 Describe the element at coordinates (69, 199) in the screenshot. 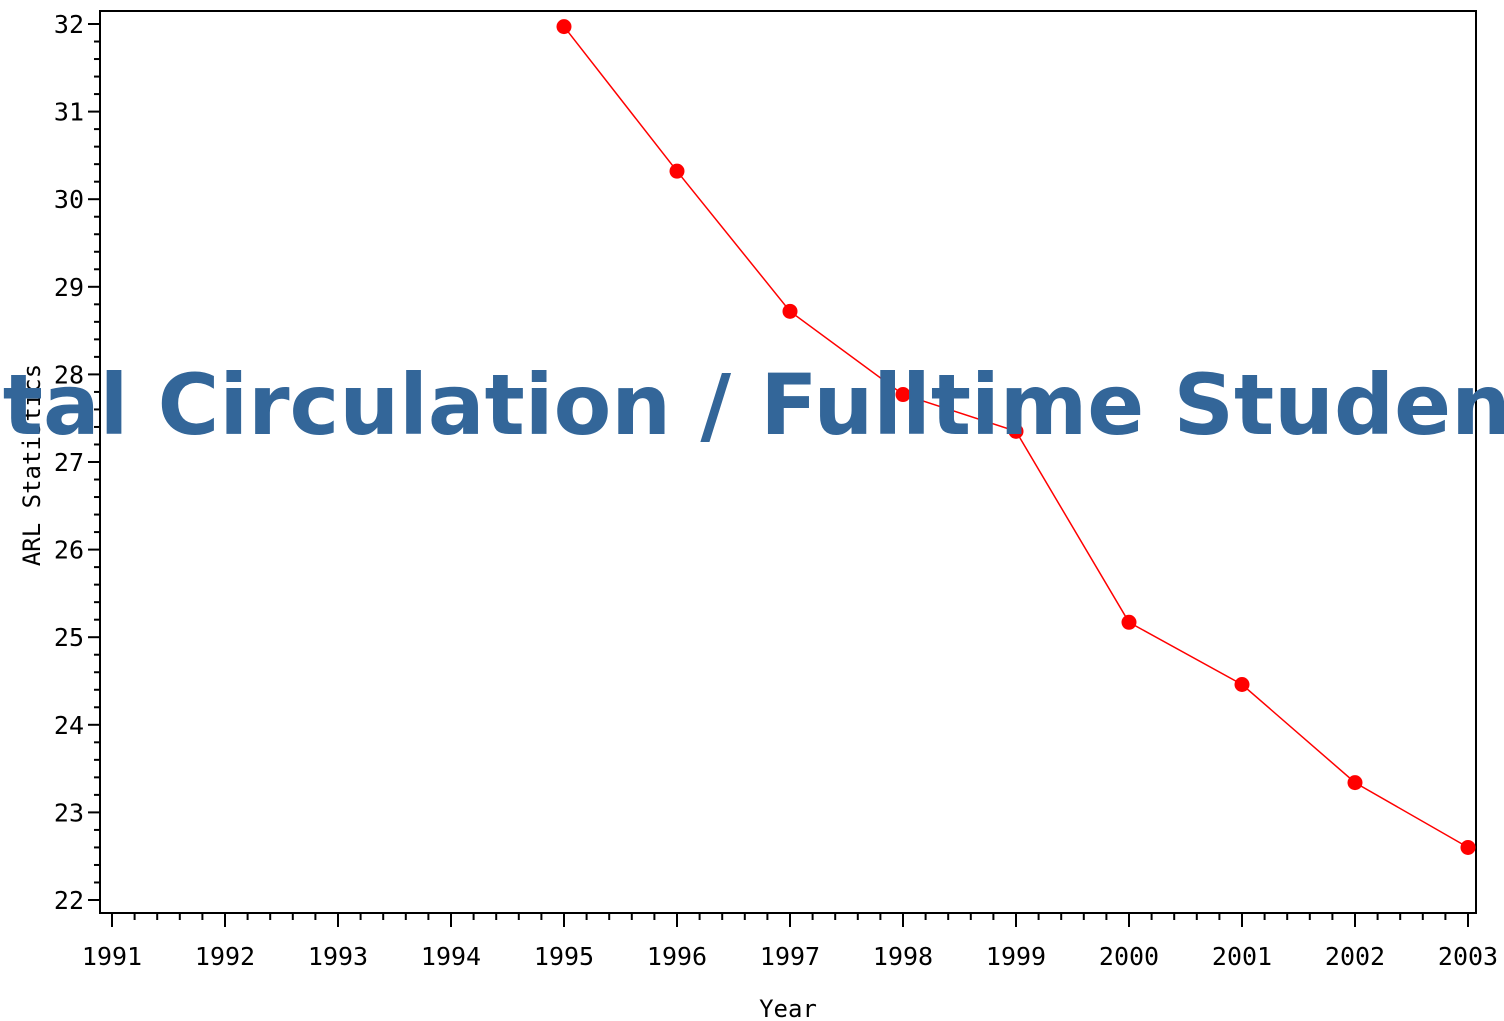

I see `y-tick-label: 30` at that location.